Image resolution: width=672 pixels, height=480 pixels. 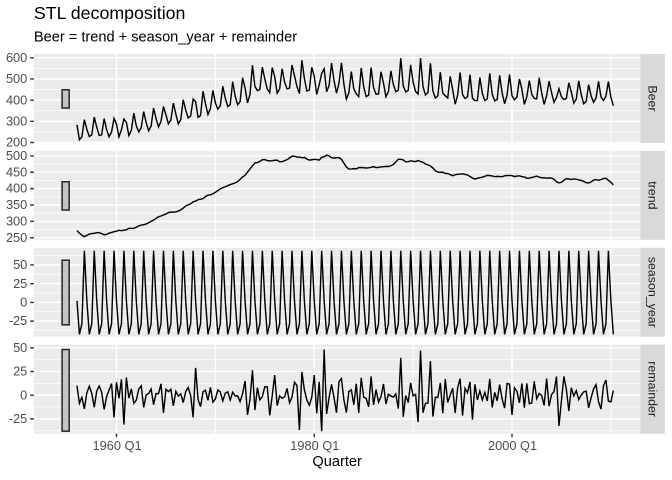 What do you see at coordinates (653, 389) in the screenshot?
I see `svg-text: remainder` at bounding box center [653, 389].